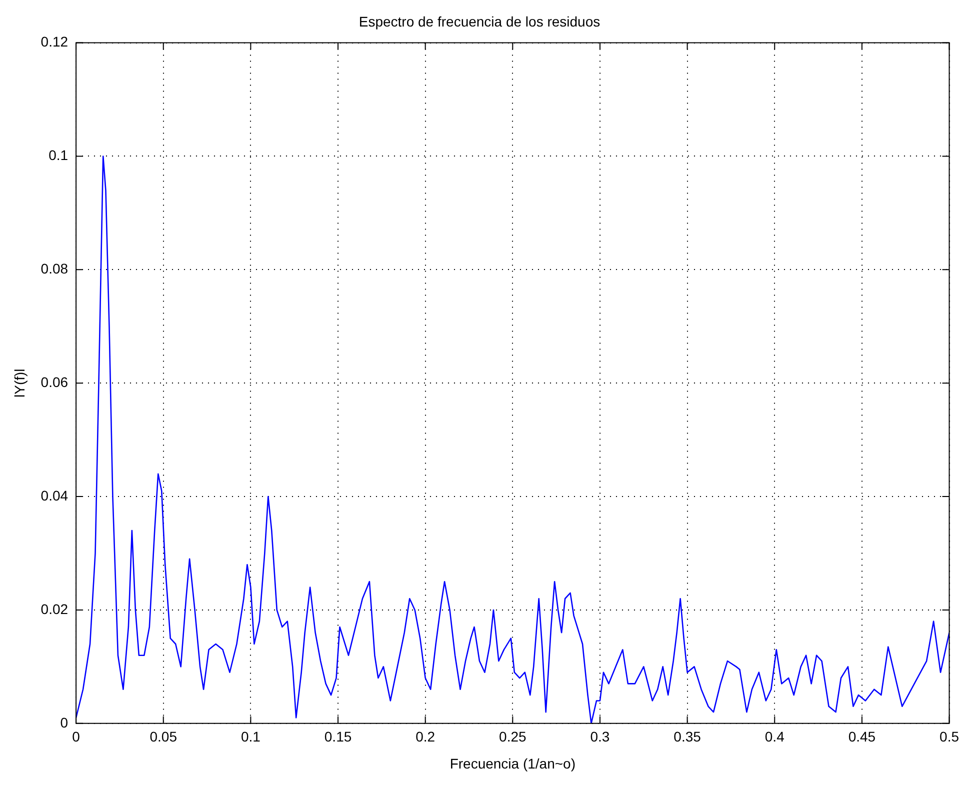  What do you see at coordinates (338, 736) in the screenshot?
I see `x-tick-label: 0.15` at bounding box center [338, 736].